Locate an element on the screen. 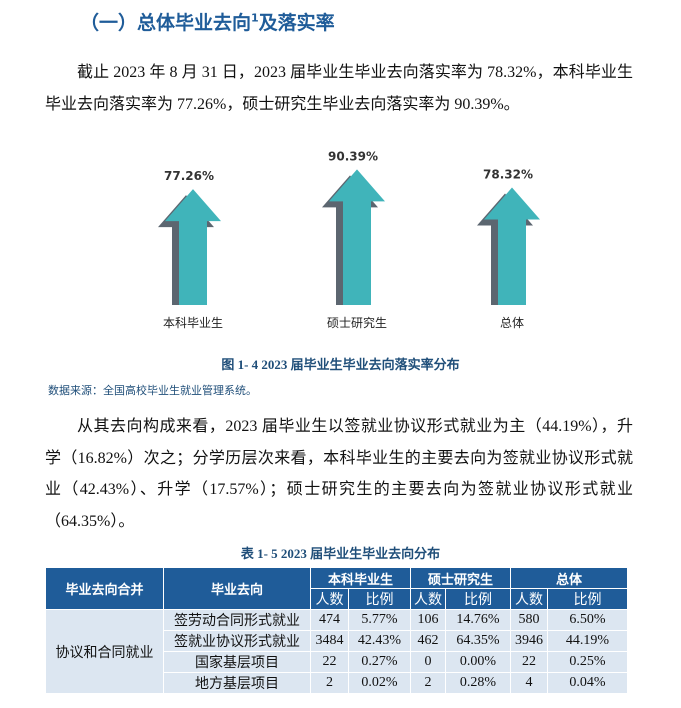  table-cell: 0.27% is located at coordinates (379, 662).